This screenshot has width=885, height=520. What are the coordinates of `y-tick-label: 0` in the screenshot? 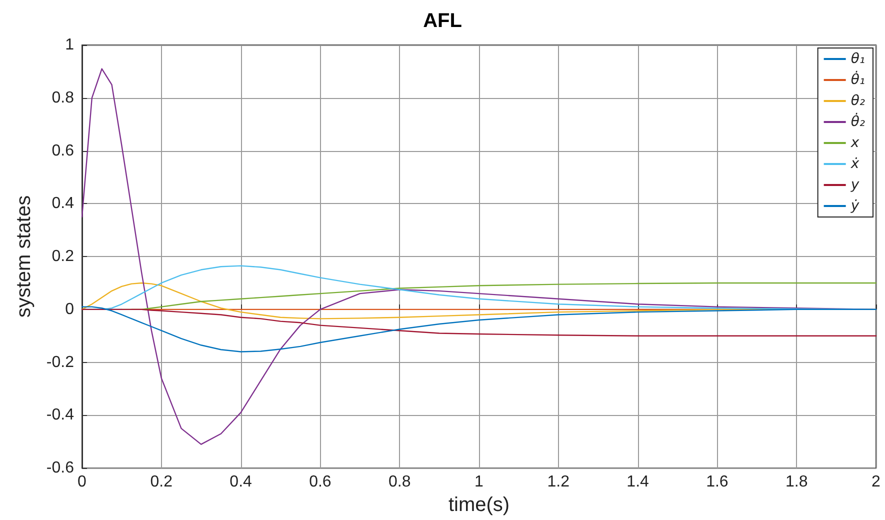 It's located at (69, 309).